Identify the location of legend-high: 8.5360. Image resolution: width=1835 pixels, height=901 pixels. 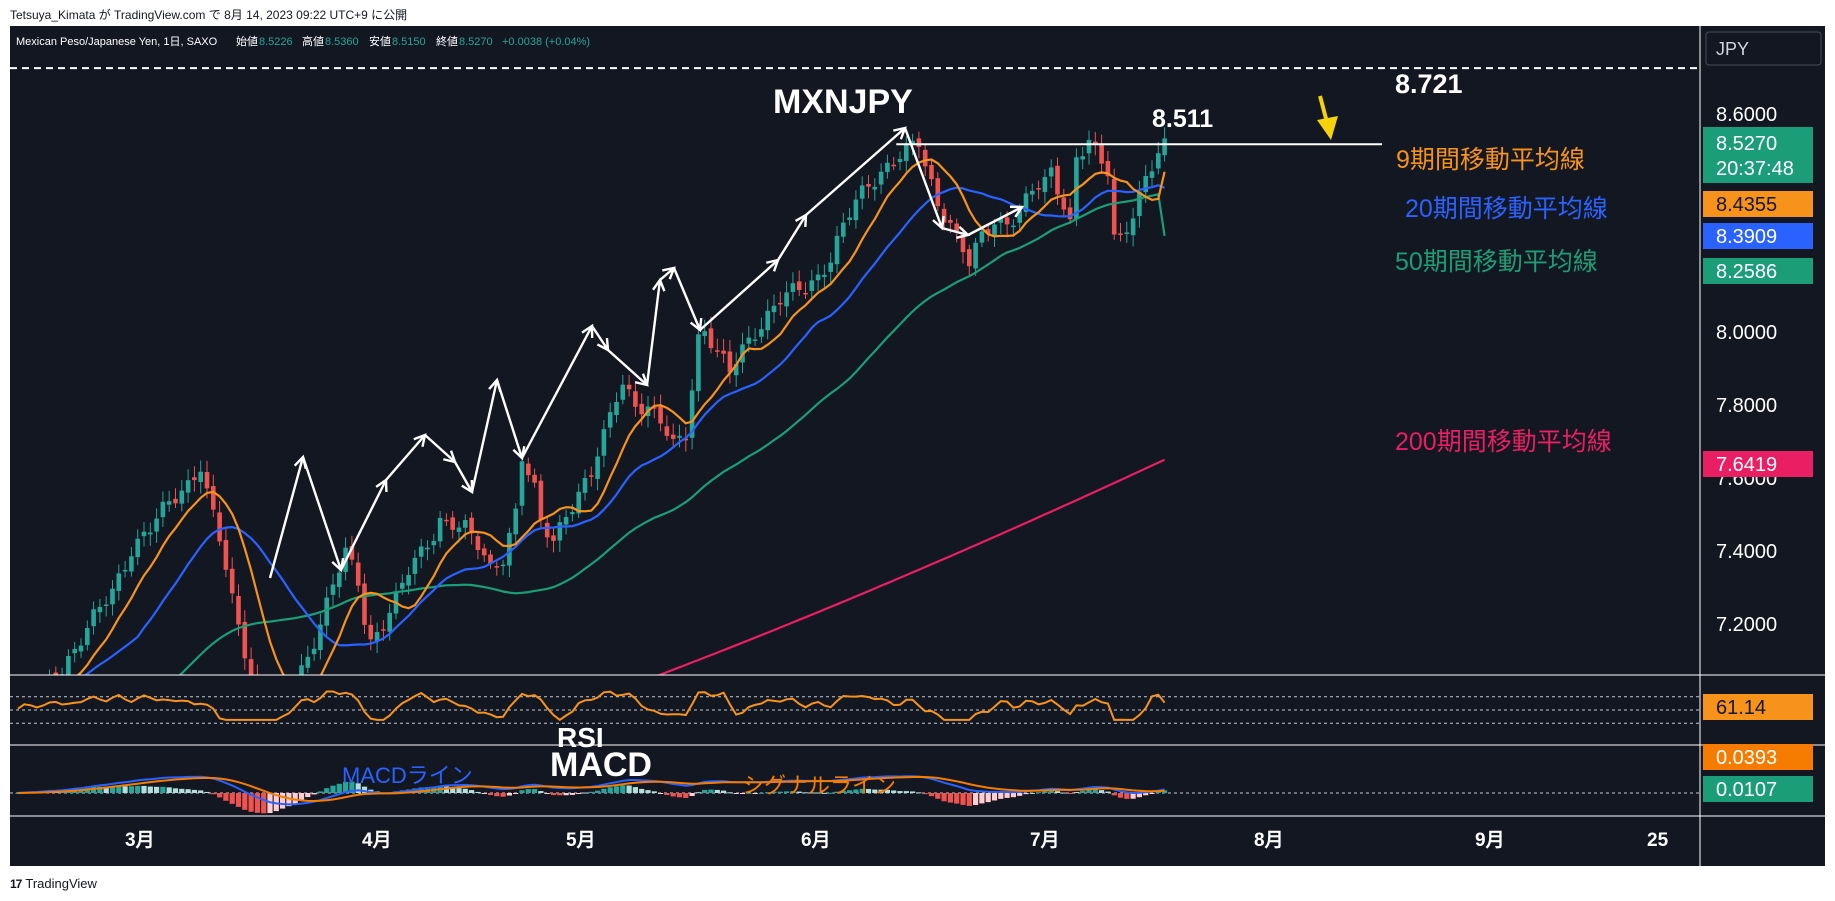
(342, 42).